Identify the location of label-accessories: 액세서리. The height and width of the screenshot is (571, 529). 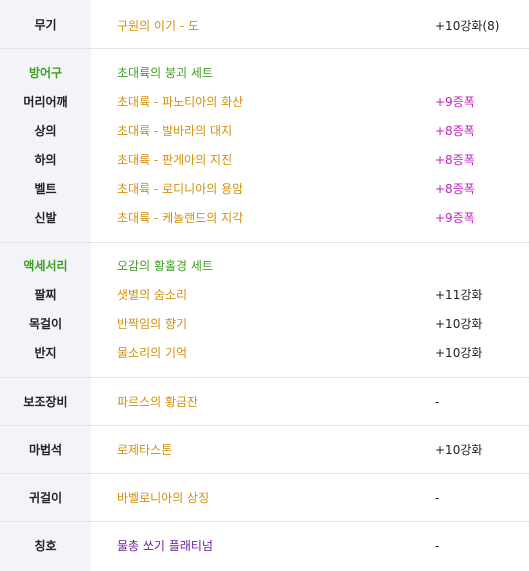
(45, 266).